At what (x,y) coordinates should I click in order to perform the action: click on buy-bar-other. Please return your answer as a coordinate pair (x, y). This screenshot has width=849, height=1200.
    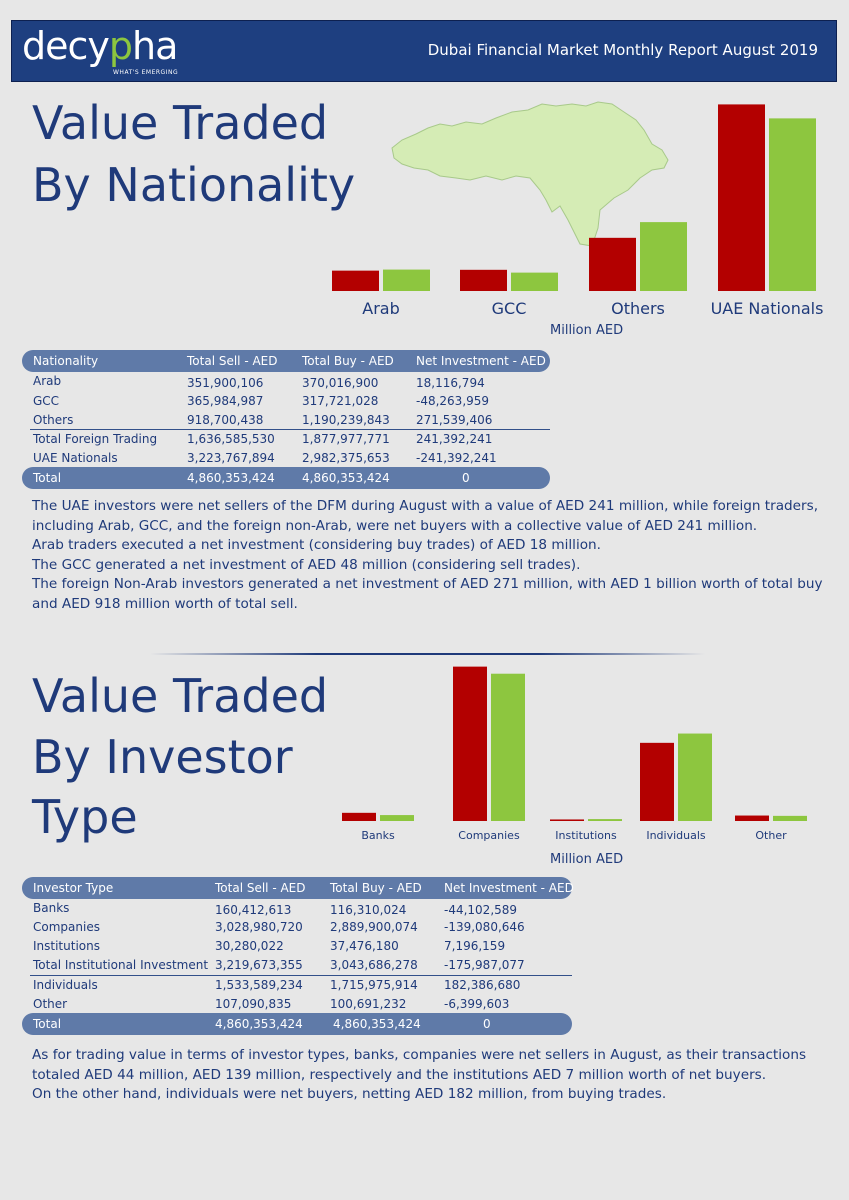
    Looking at the image, I should click on (790, 818).